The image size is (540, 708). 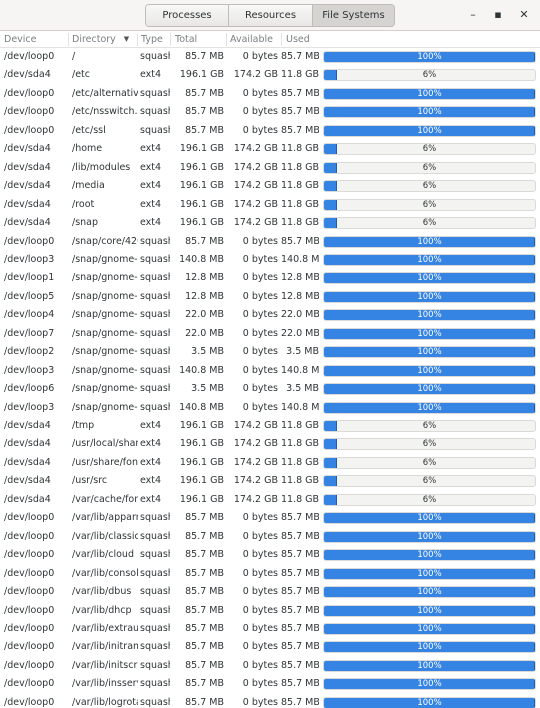 I want to click on maximize-icon: ▪, so click(x=498, y=14).